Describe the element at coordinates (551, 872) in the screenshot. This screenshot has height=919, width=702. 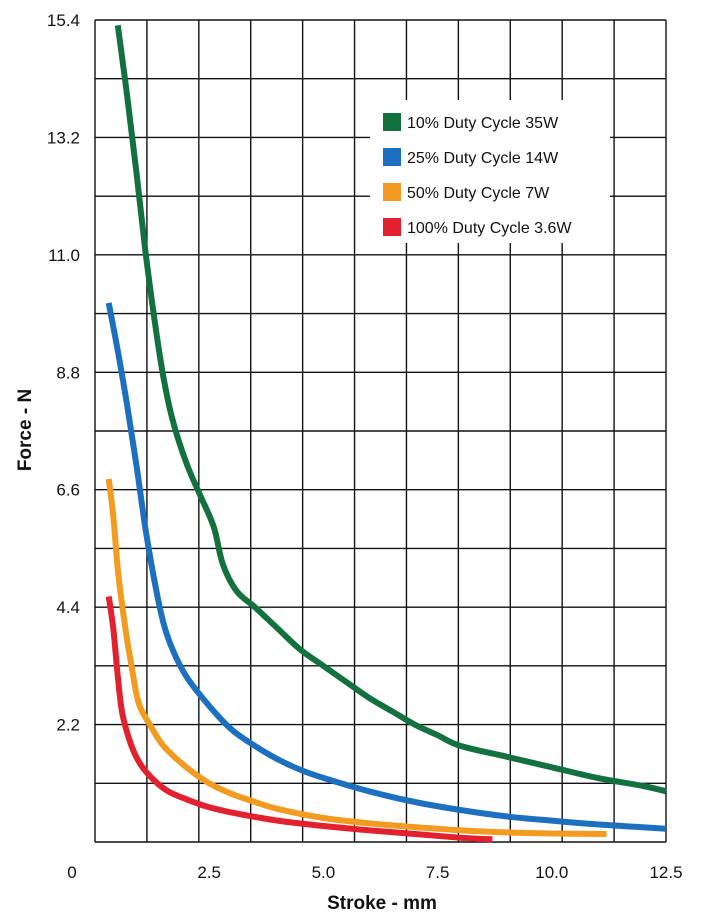
I see `x-tick-label: 10.0` at that location.